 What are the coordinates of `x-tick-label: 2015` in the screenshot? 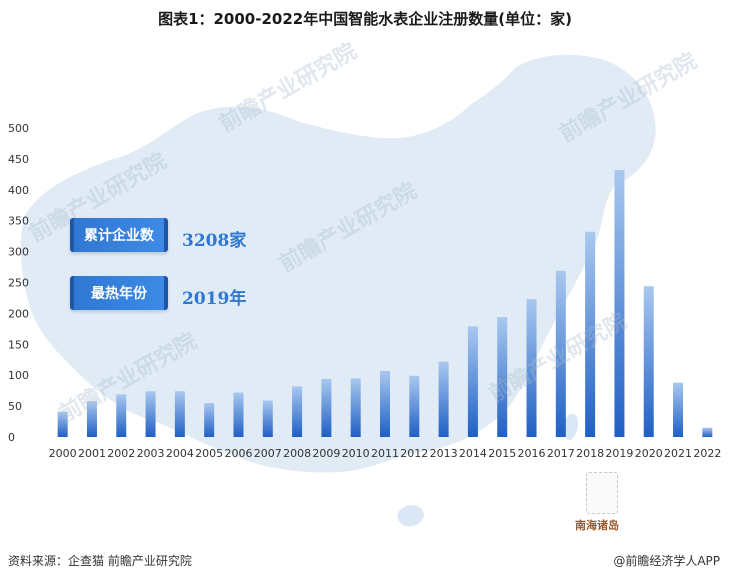 It's located at (502, 453).